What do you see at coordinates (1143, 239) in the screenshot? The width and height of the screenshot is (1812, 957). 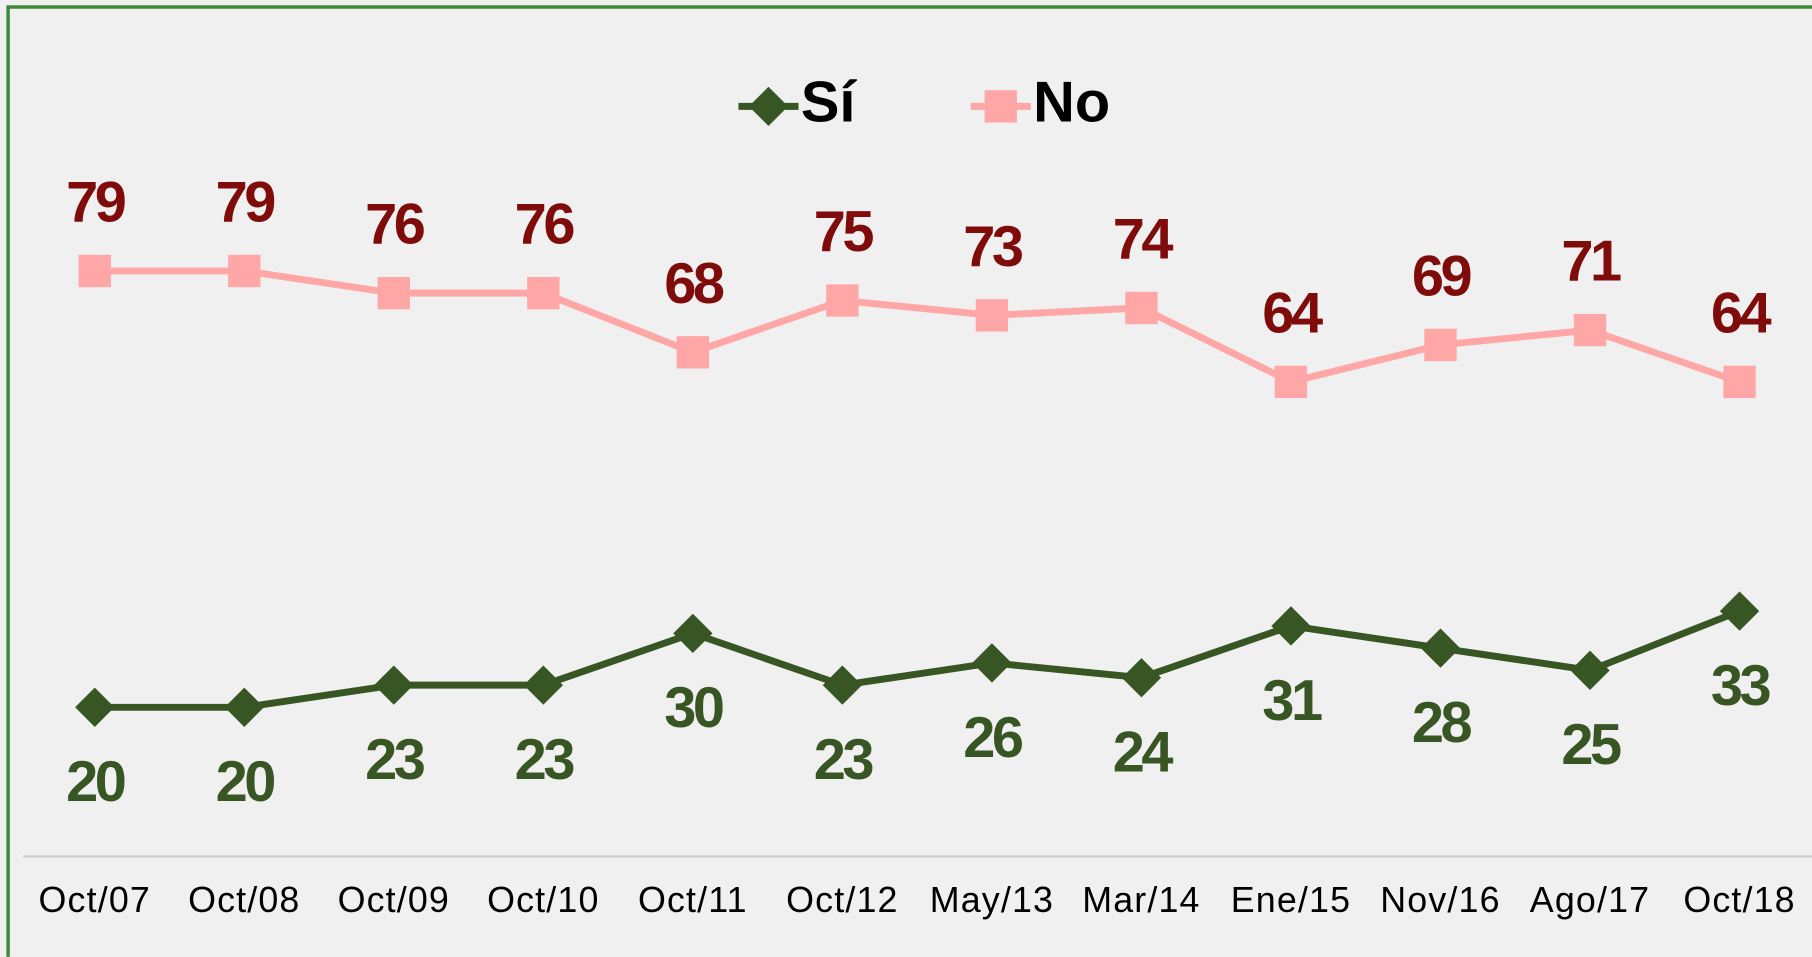 I see `data-label: 74` at bounding box center [1143, 239].